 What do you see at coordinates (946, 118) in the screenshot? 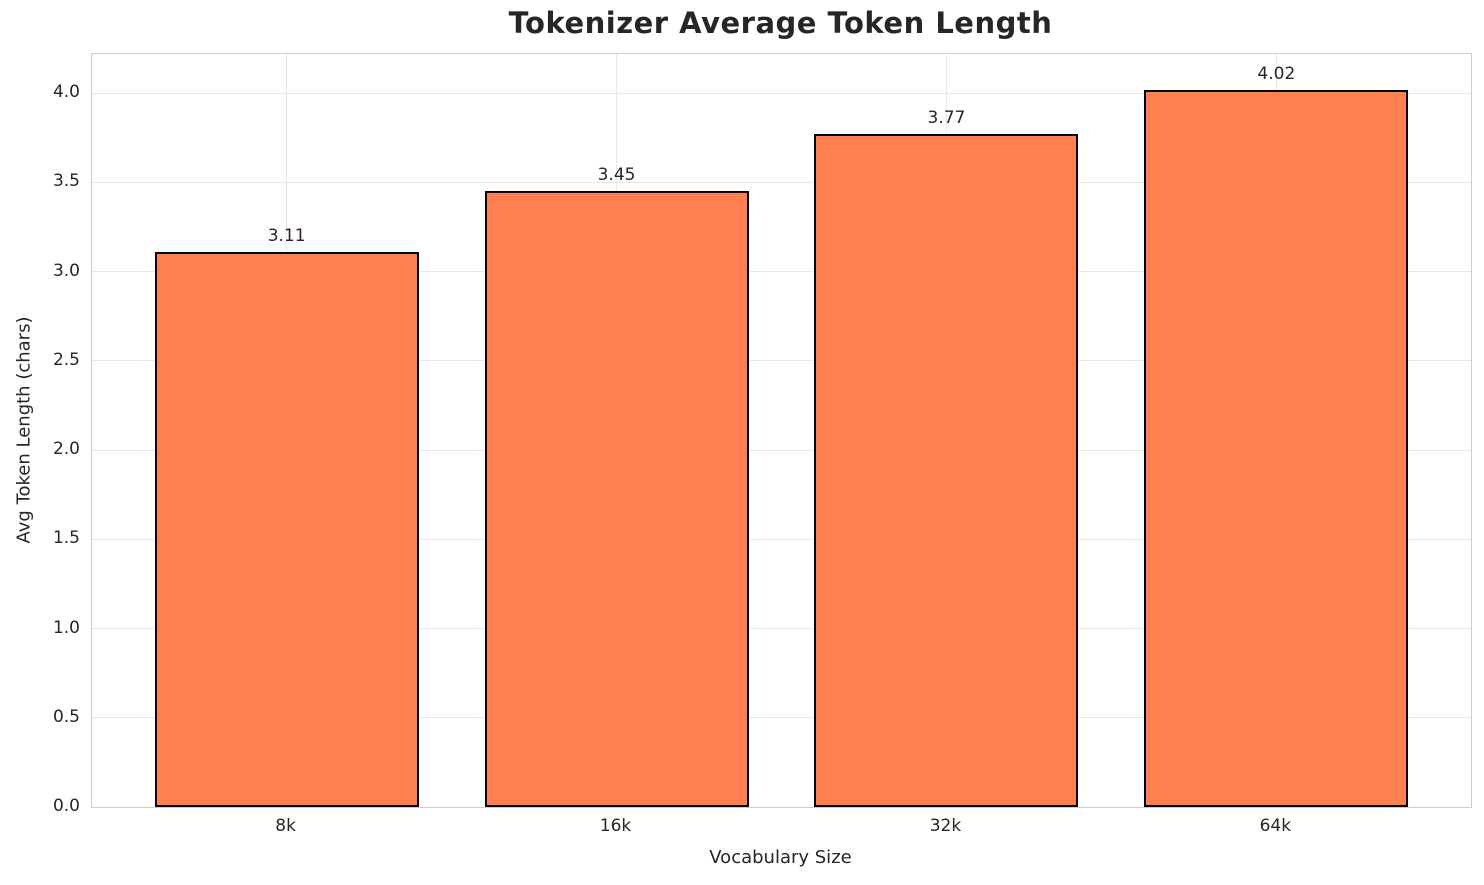
I see `bar-value-label: 3.77` at bounding box center [946, 118].